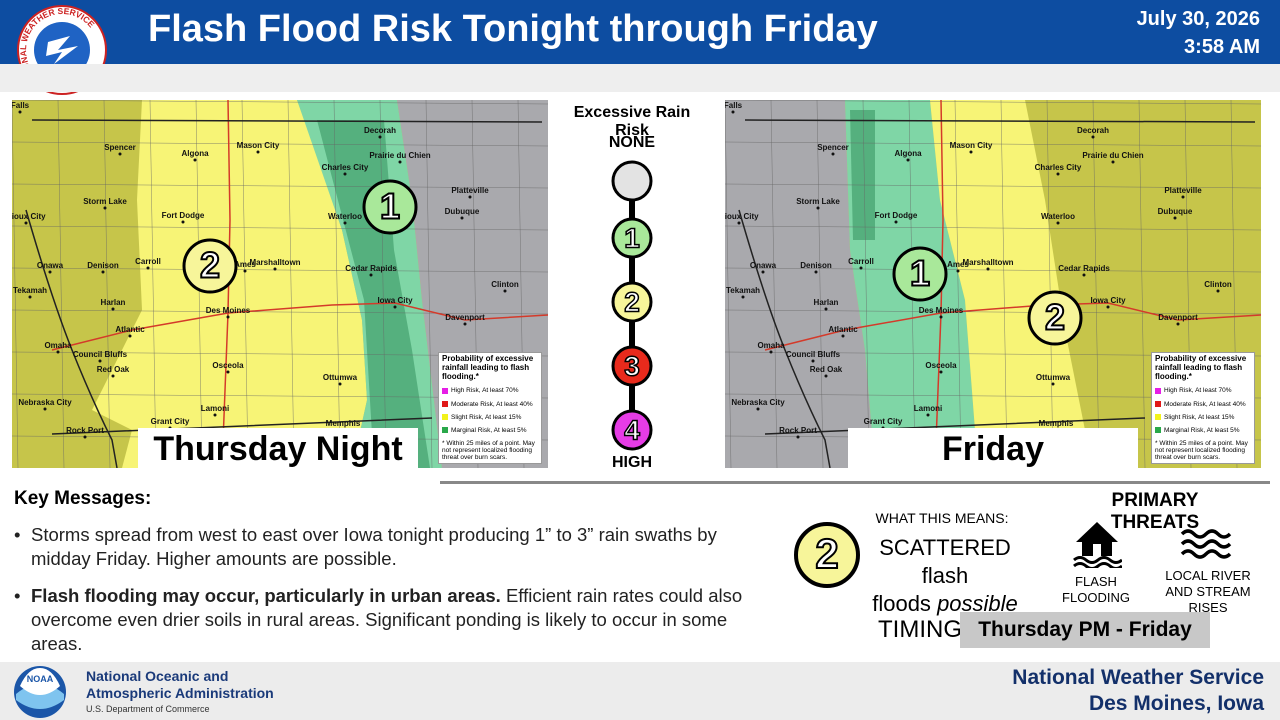  I want to click on city-label: Red Oak, so click(826, 369).